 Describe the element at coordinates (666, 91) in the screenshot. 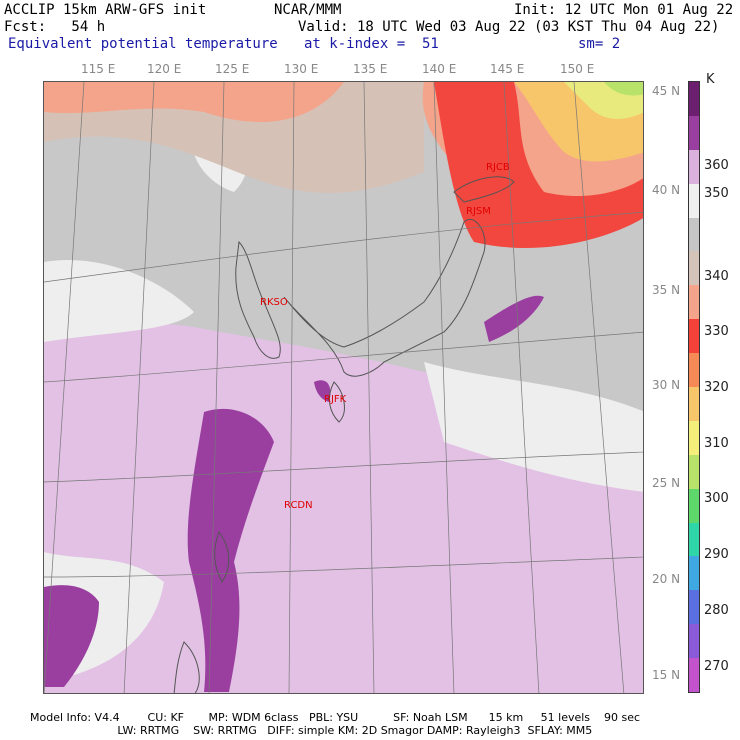

I see `lat-label: 45 N` at that location.